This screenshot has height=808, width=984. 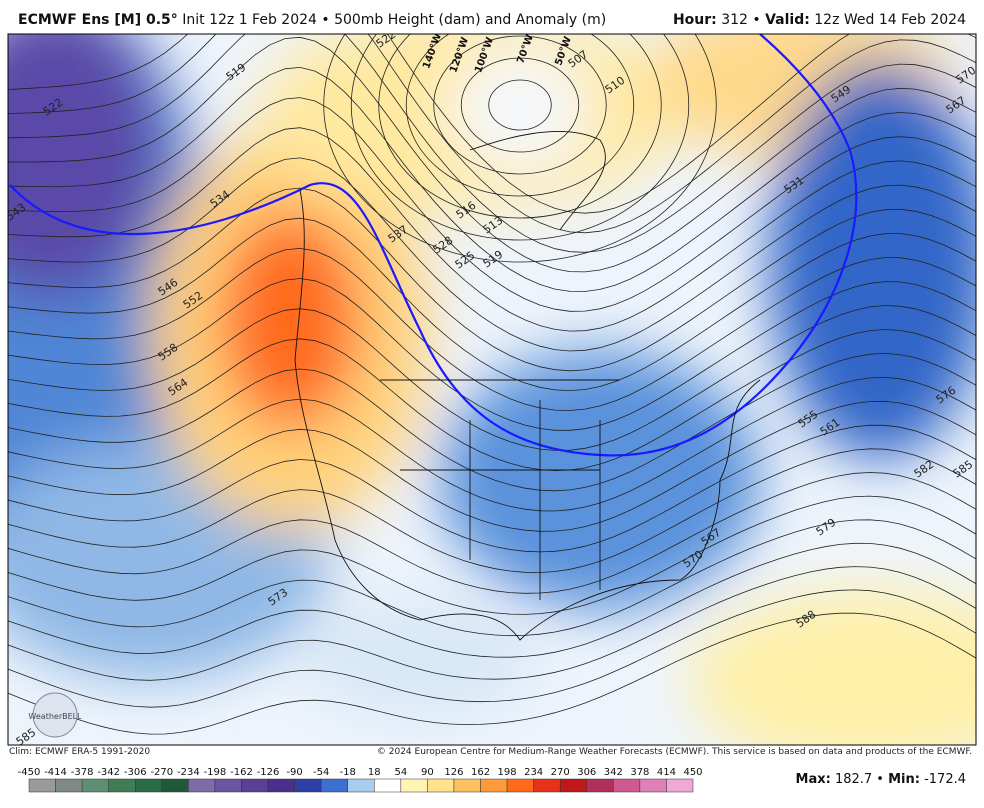 I want to click on colorbar-tick-label: -306, so click(x=135, y=772).